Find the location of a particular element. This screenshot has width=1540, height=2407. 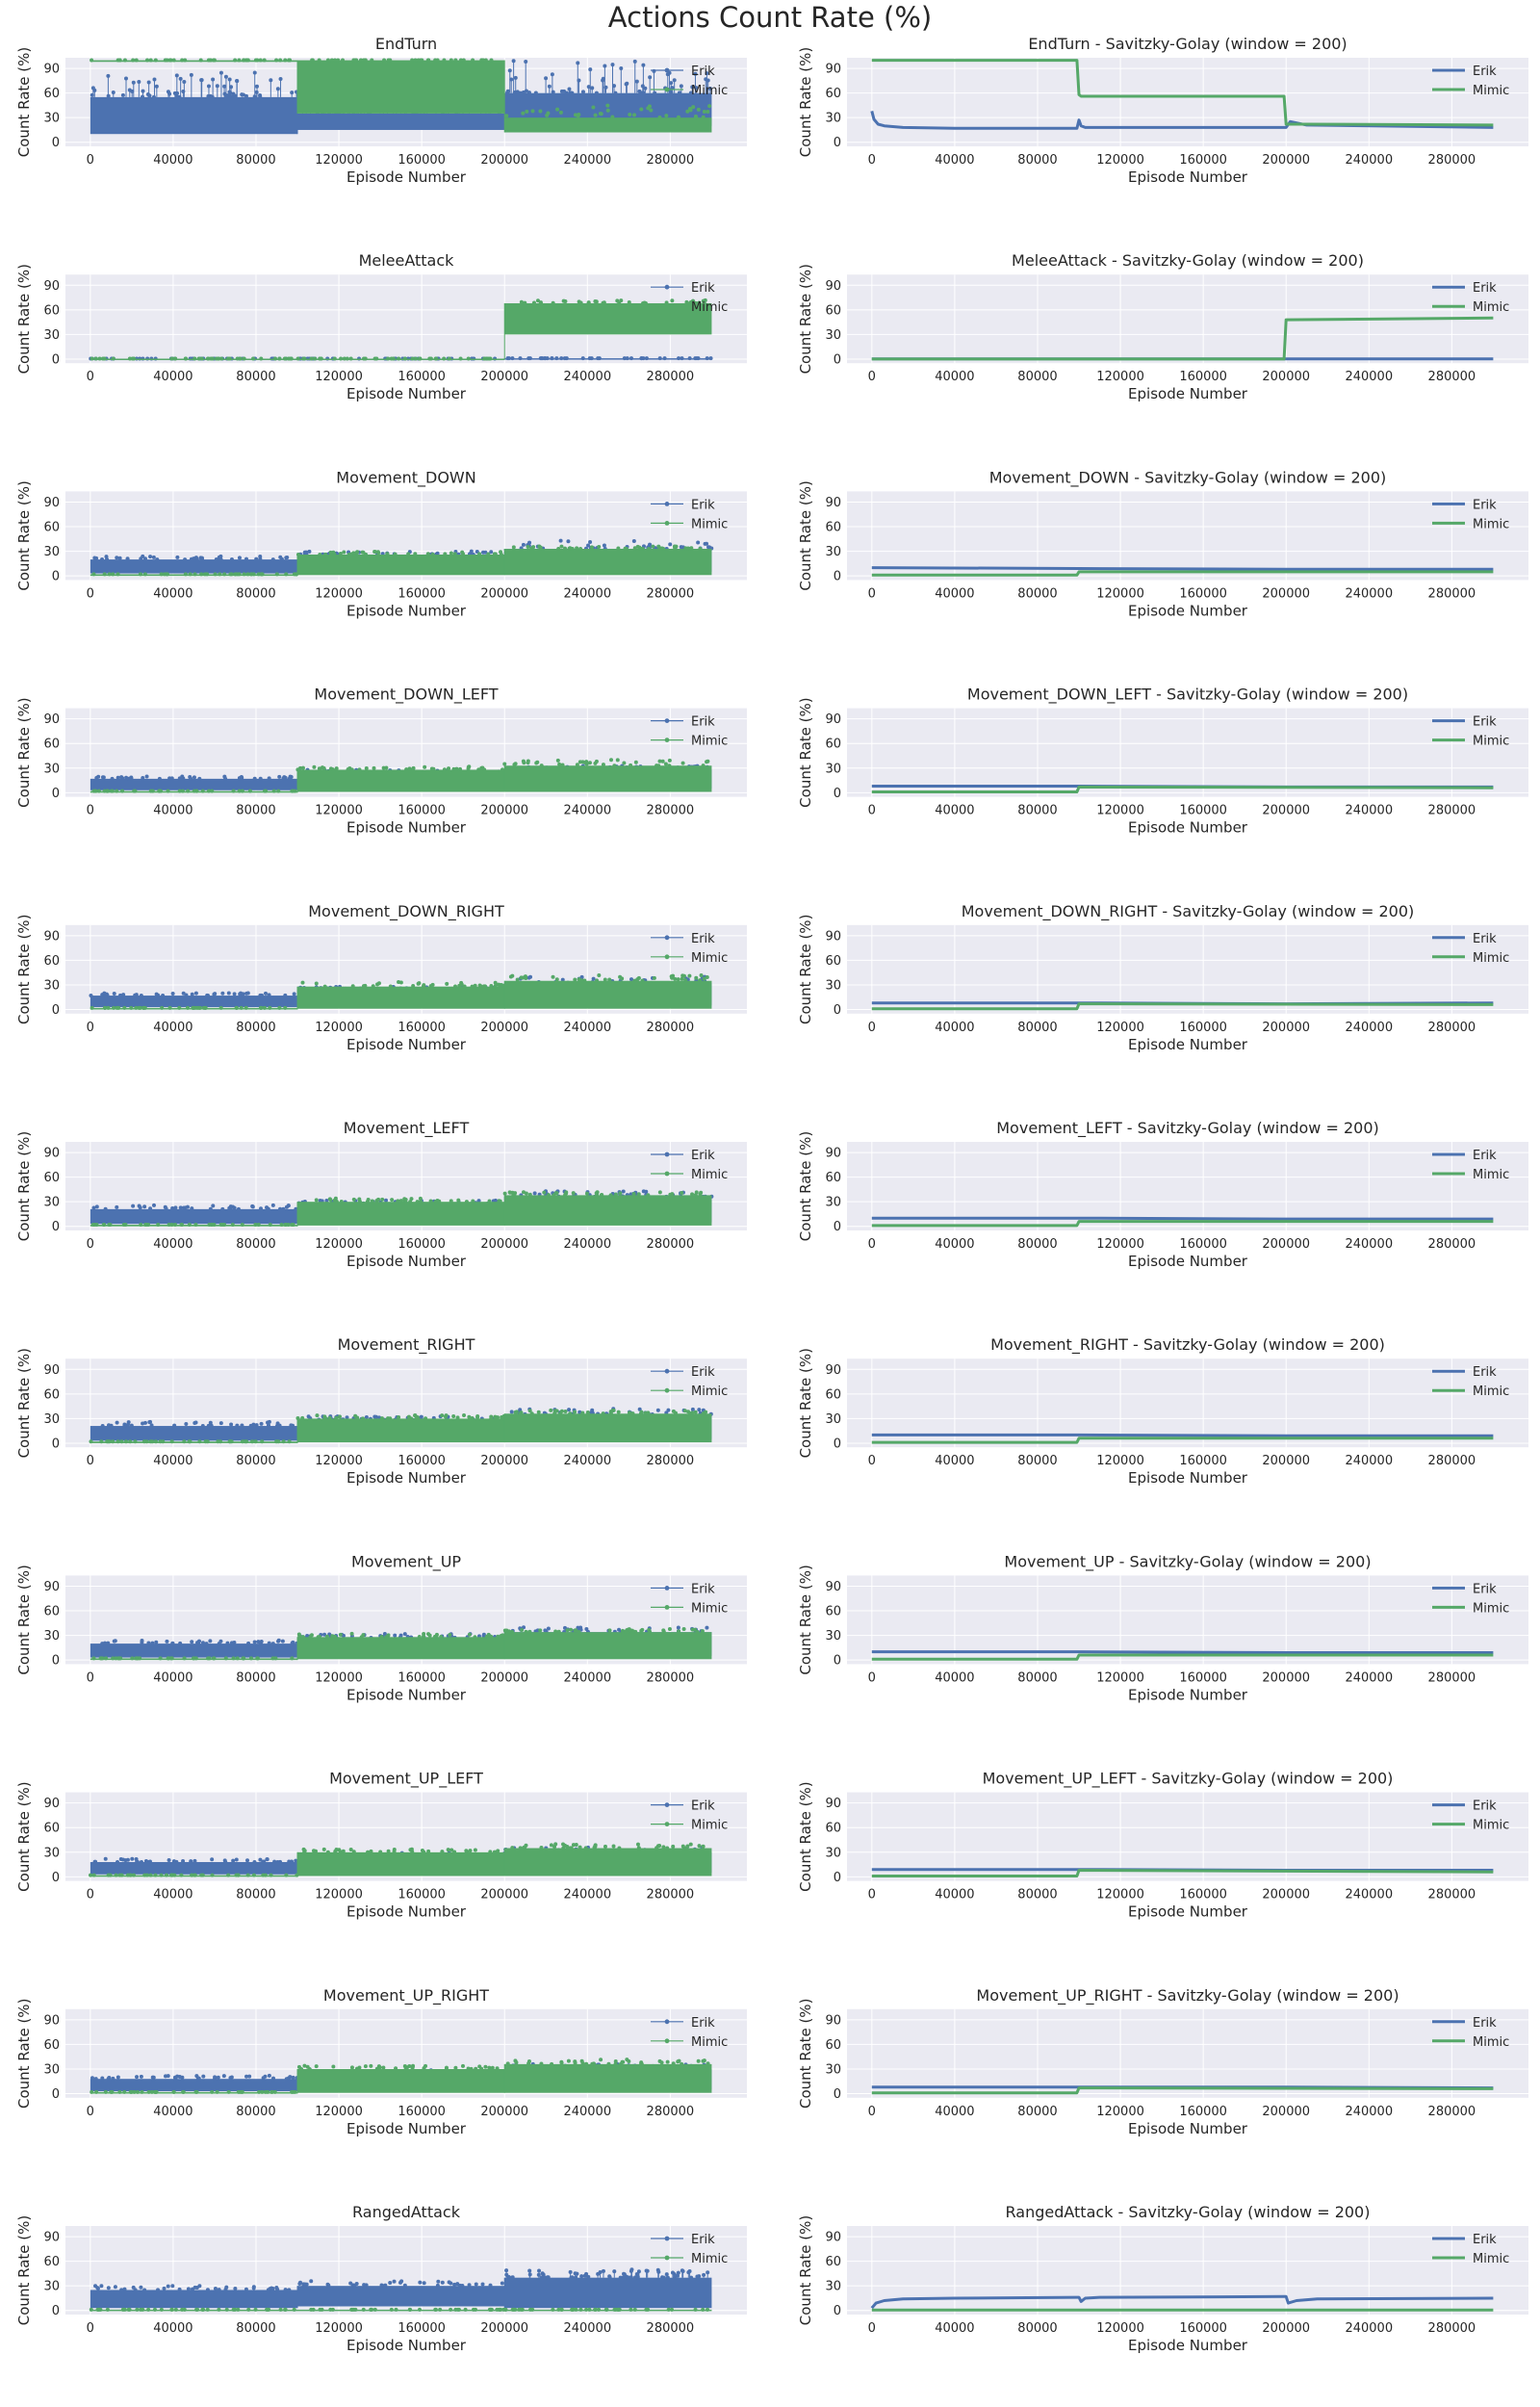

legend-label-erik: Erik is located at coordinates (703, 939).